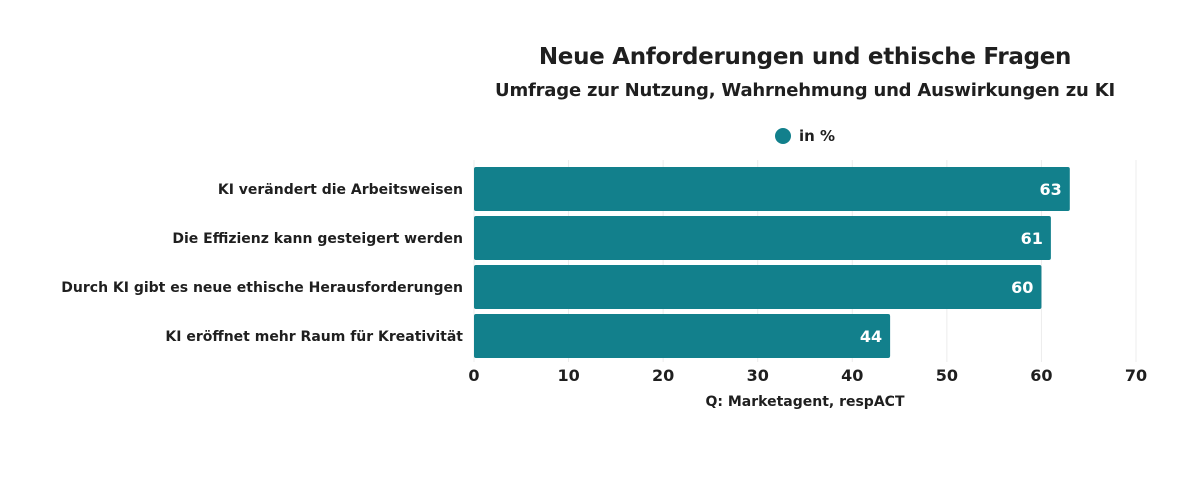  I want to click on x-tick-label: 70, so click(1136, 375).